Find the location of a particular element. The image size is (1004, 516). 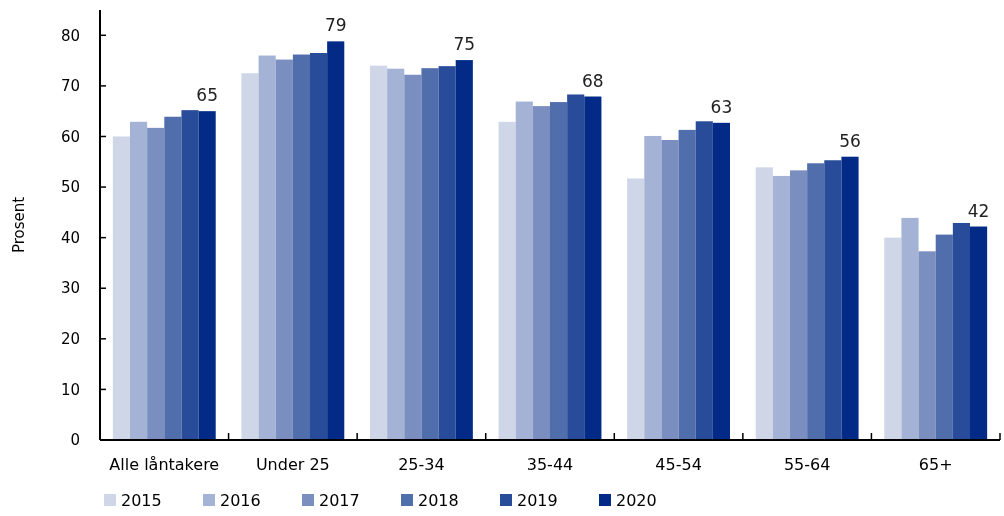

y-tick-label: 40 is located at coordinates (70, 237).